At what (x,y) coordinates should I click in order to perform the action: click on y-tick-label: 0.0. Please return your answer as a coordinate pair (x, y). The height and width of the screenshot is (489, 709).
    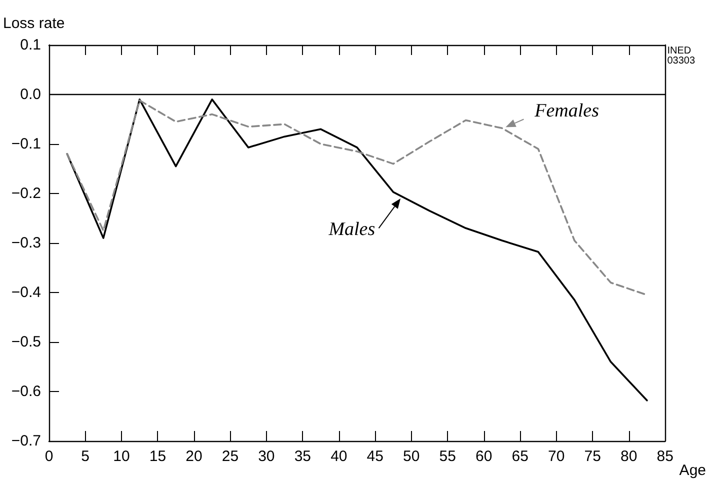
    Looking at the image, I should click on (30, 94).